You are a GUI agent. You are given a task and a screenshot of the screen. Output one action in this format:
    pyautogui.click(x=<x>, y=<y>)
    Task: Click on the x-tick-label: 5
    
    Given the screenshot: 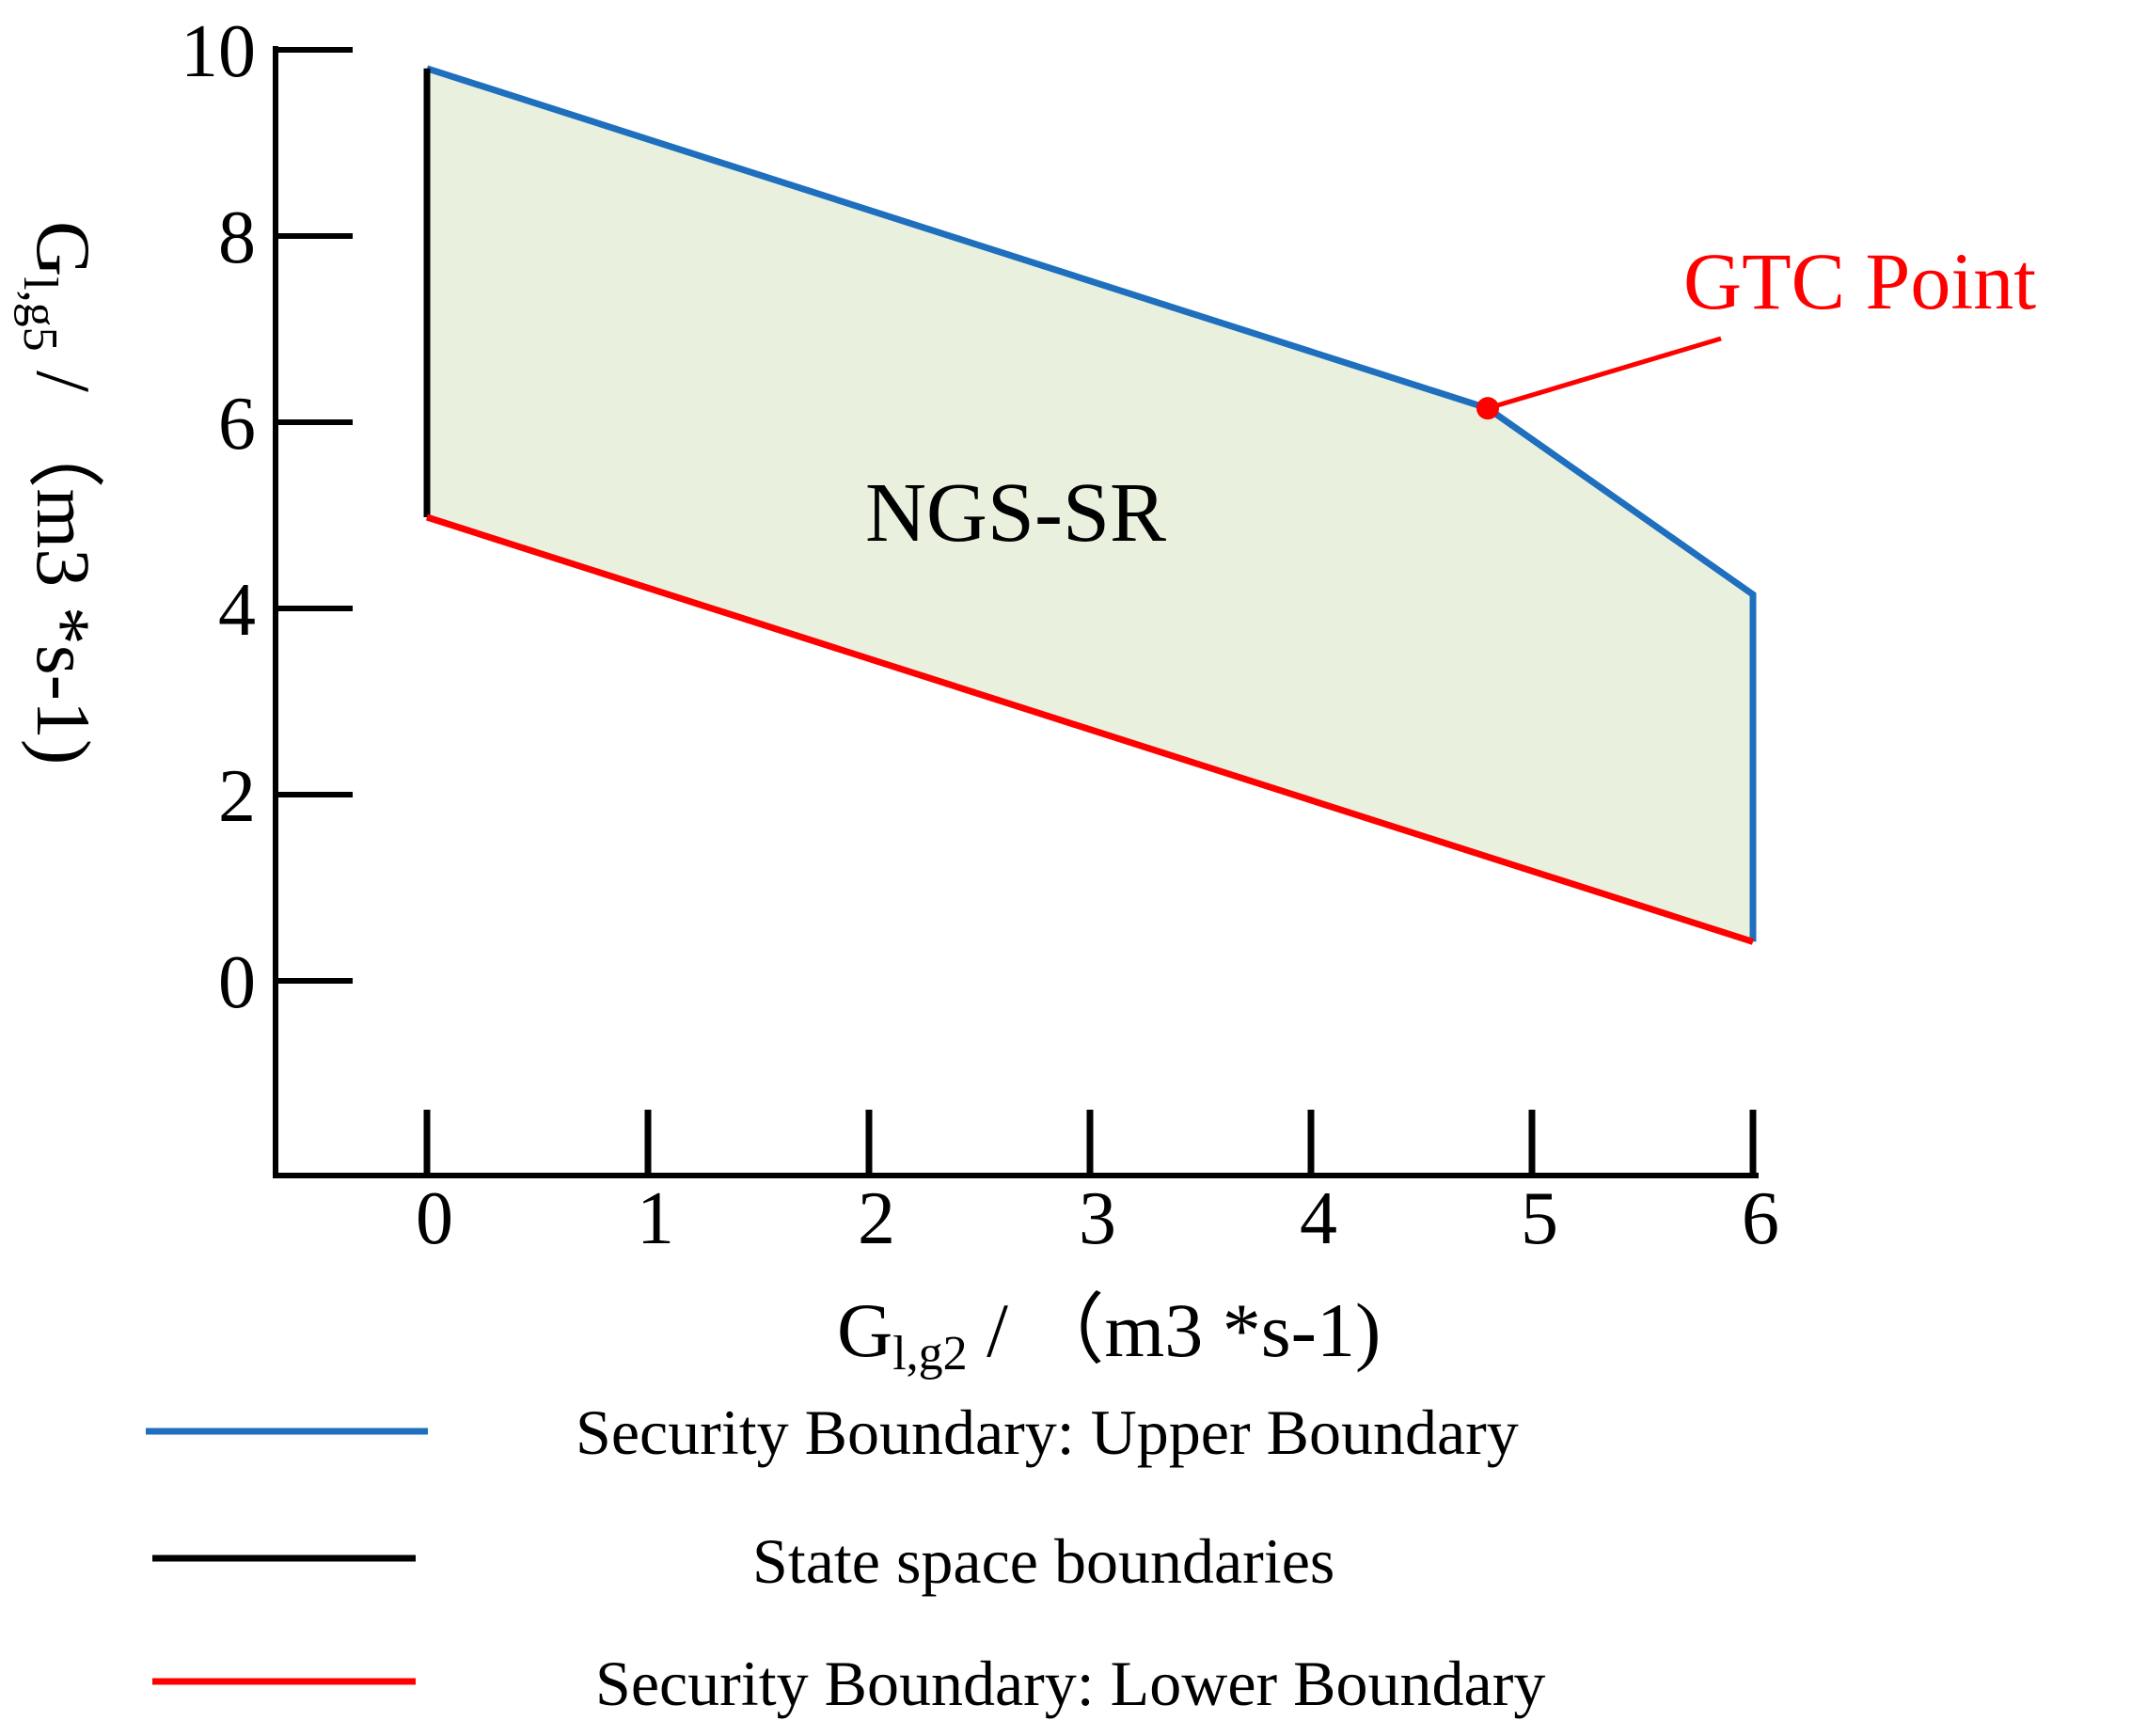 What is the action you would take?
    pyautogui.click(x=1539, y=1218)
    